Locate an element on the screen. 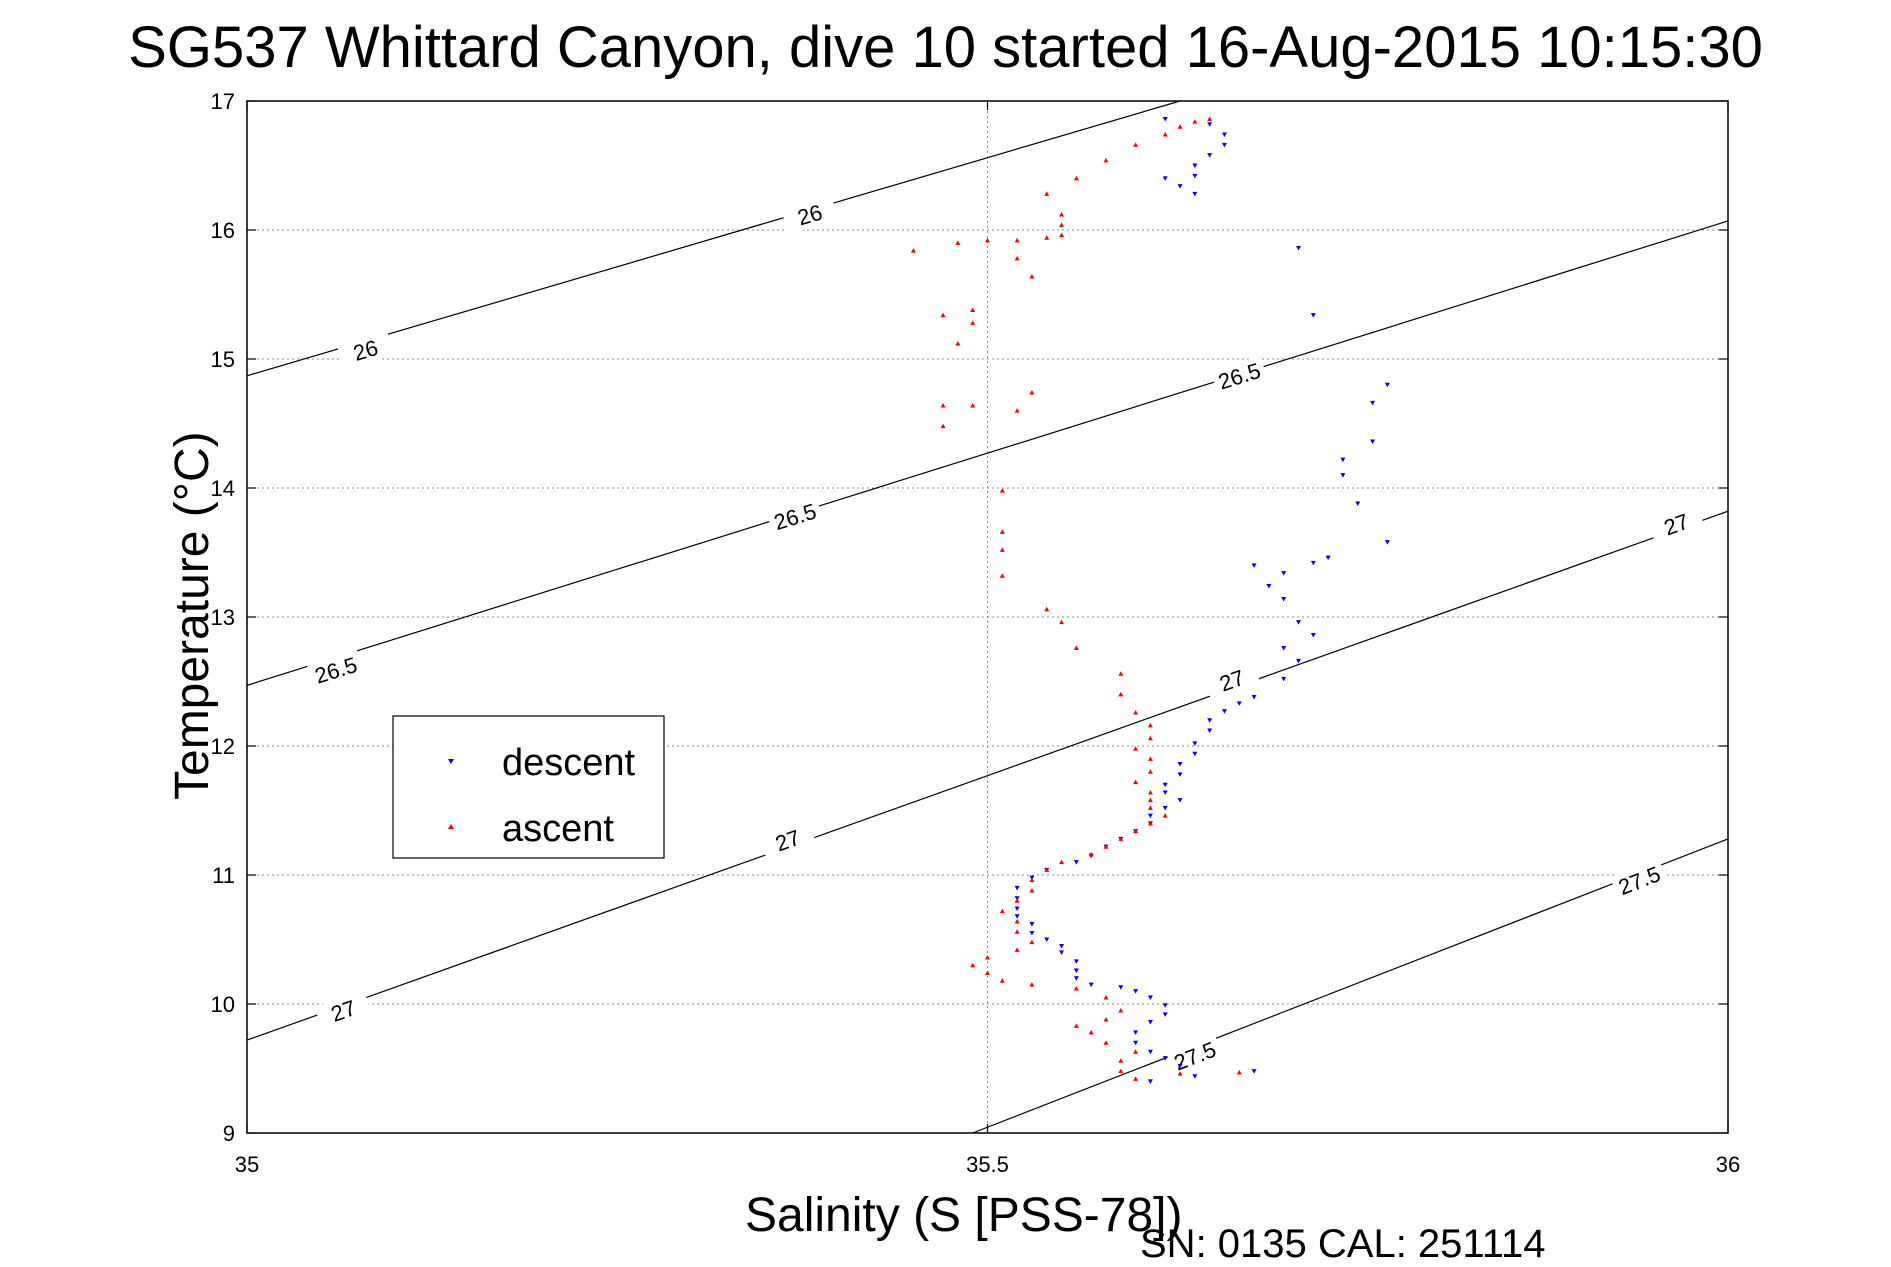  y-tick-label: 13 is located at coordinates (223, 617).